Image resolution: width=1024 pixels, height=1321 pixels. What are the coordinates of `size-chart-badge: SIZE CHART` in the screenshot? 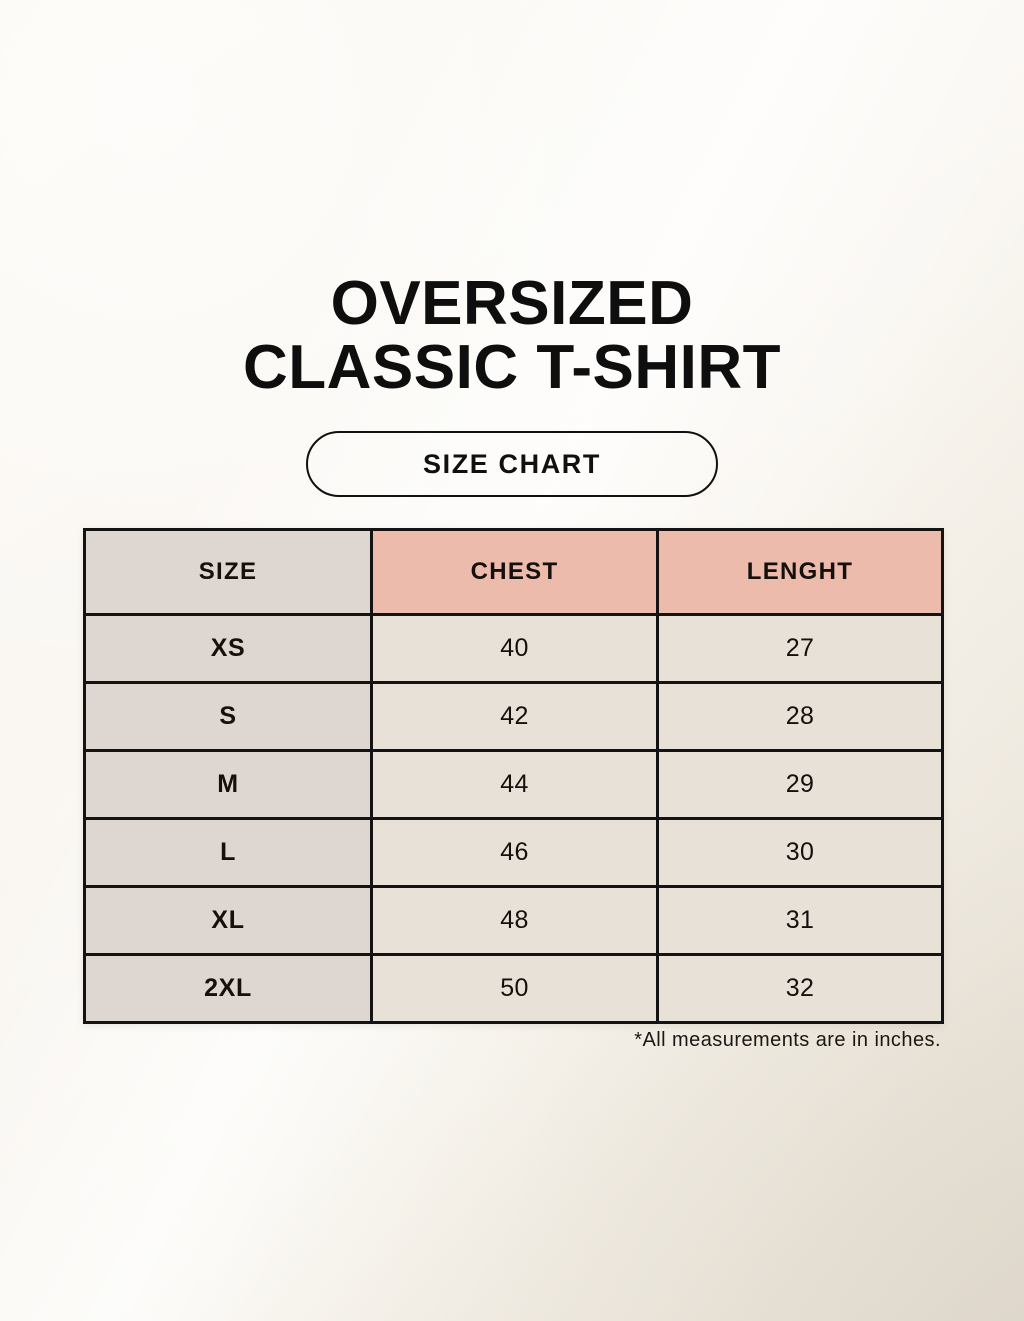 It's located at (512, 464).